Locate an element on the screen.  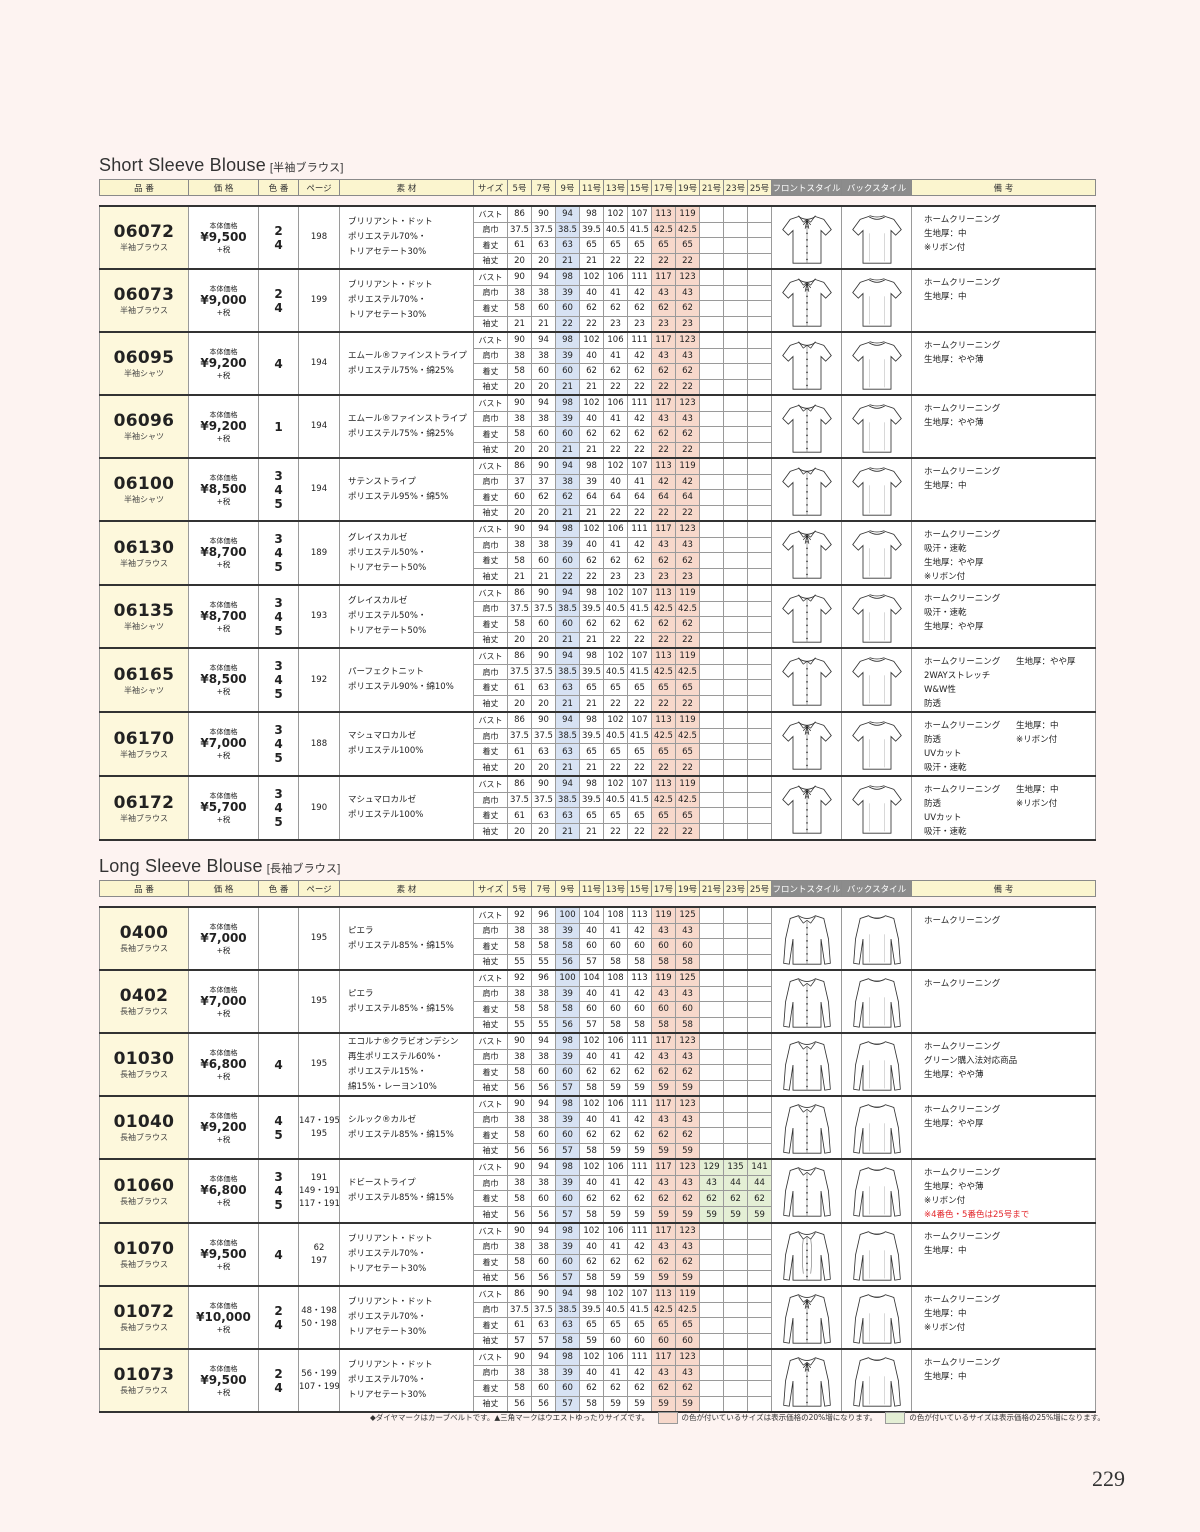
size-value: 98 is located at coordinates (591, 593).